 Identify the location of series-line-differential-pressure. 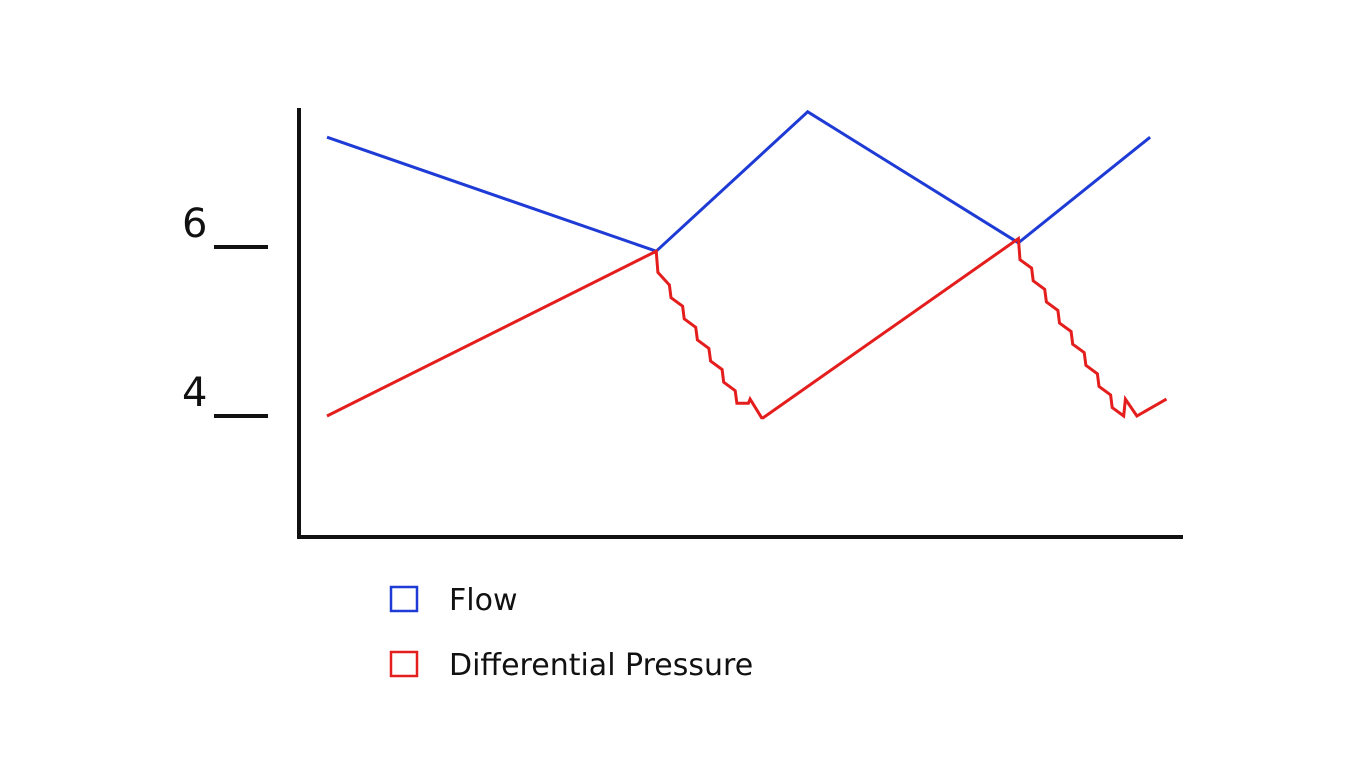
(747, 327).